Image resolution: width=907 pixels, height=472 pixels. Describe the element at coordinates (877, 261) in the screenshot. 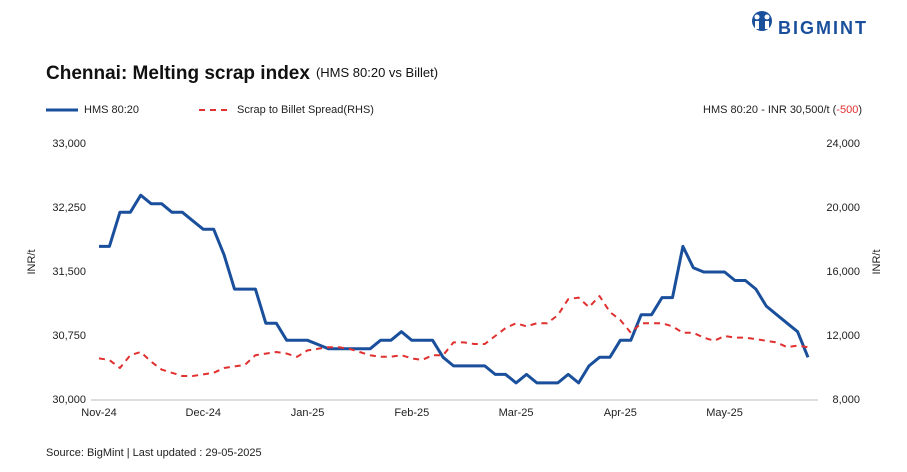

I see `y2-axis-label: INR/t` at that location.